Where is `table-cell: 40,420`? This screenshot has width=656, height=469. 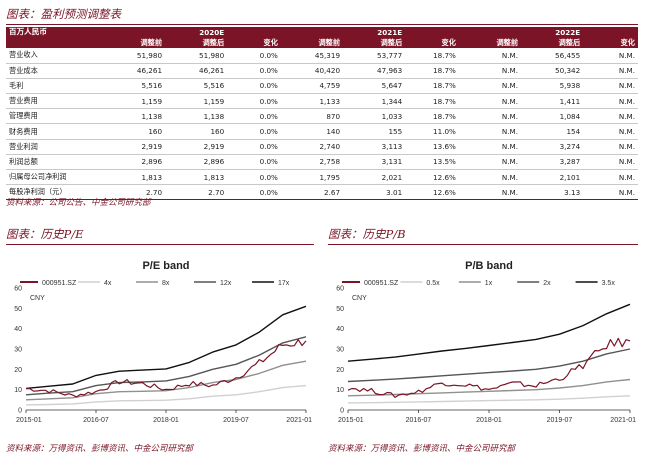
table-cell: 40,420 is located at coordinates (312, 71).